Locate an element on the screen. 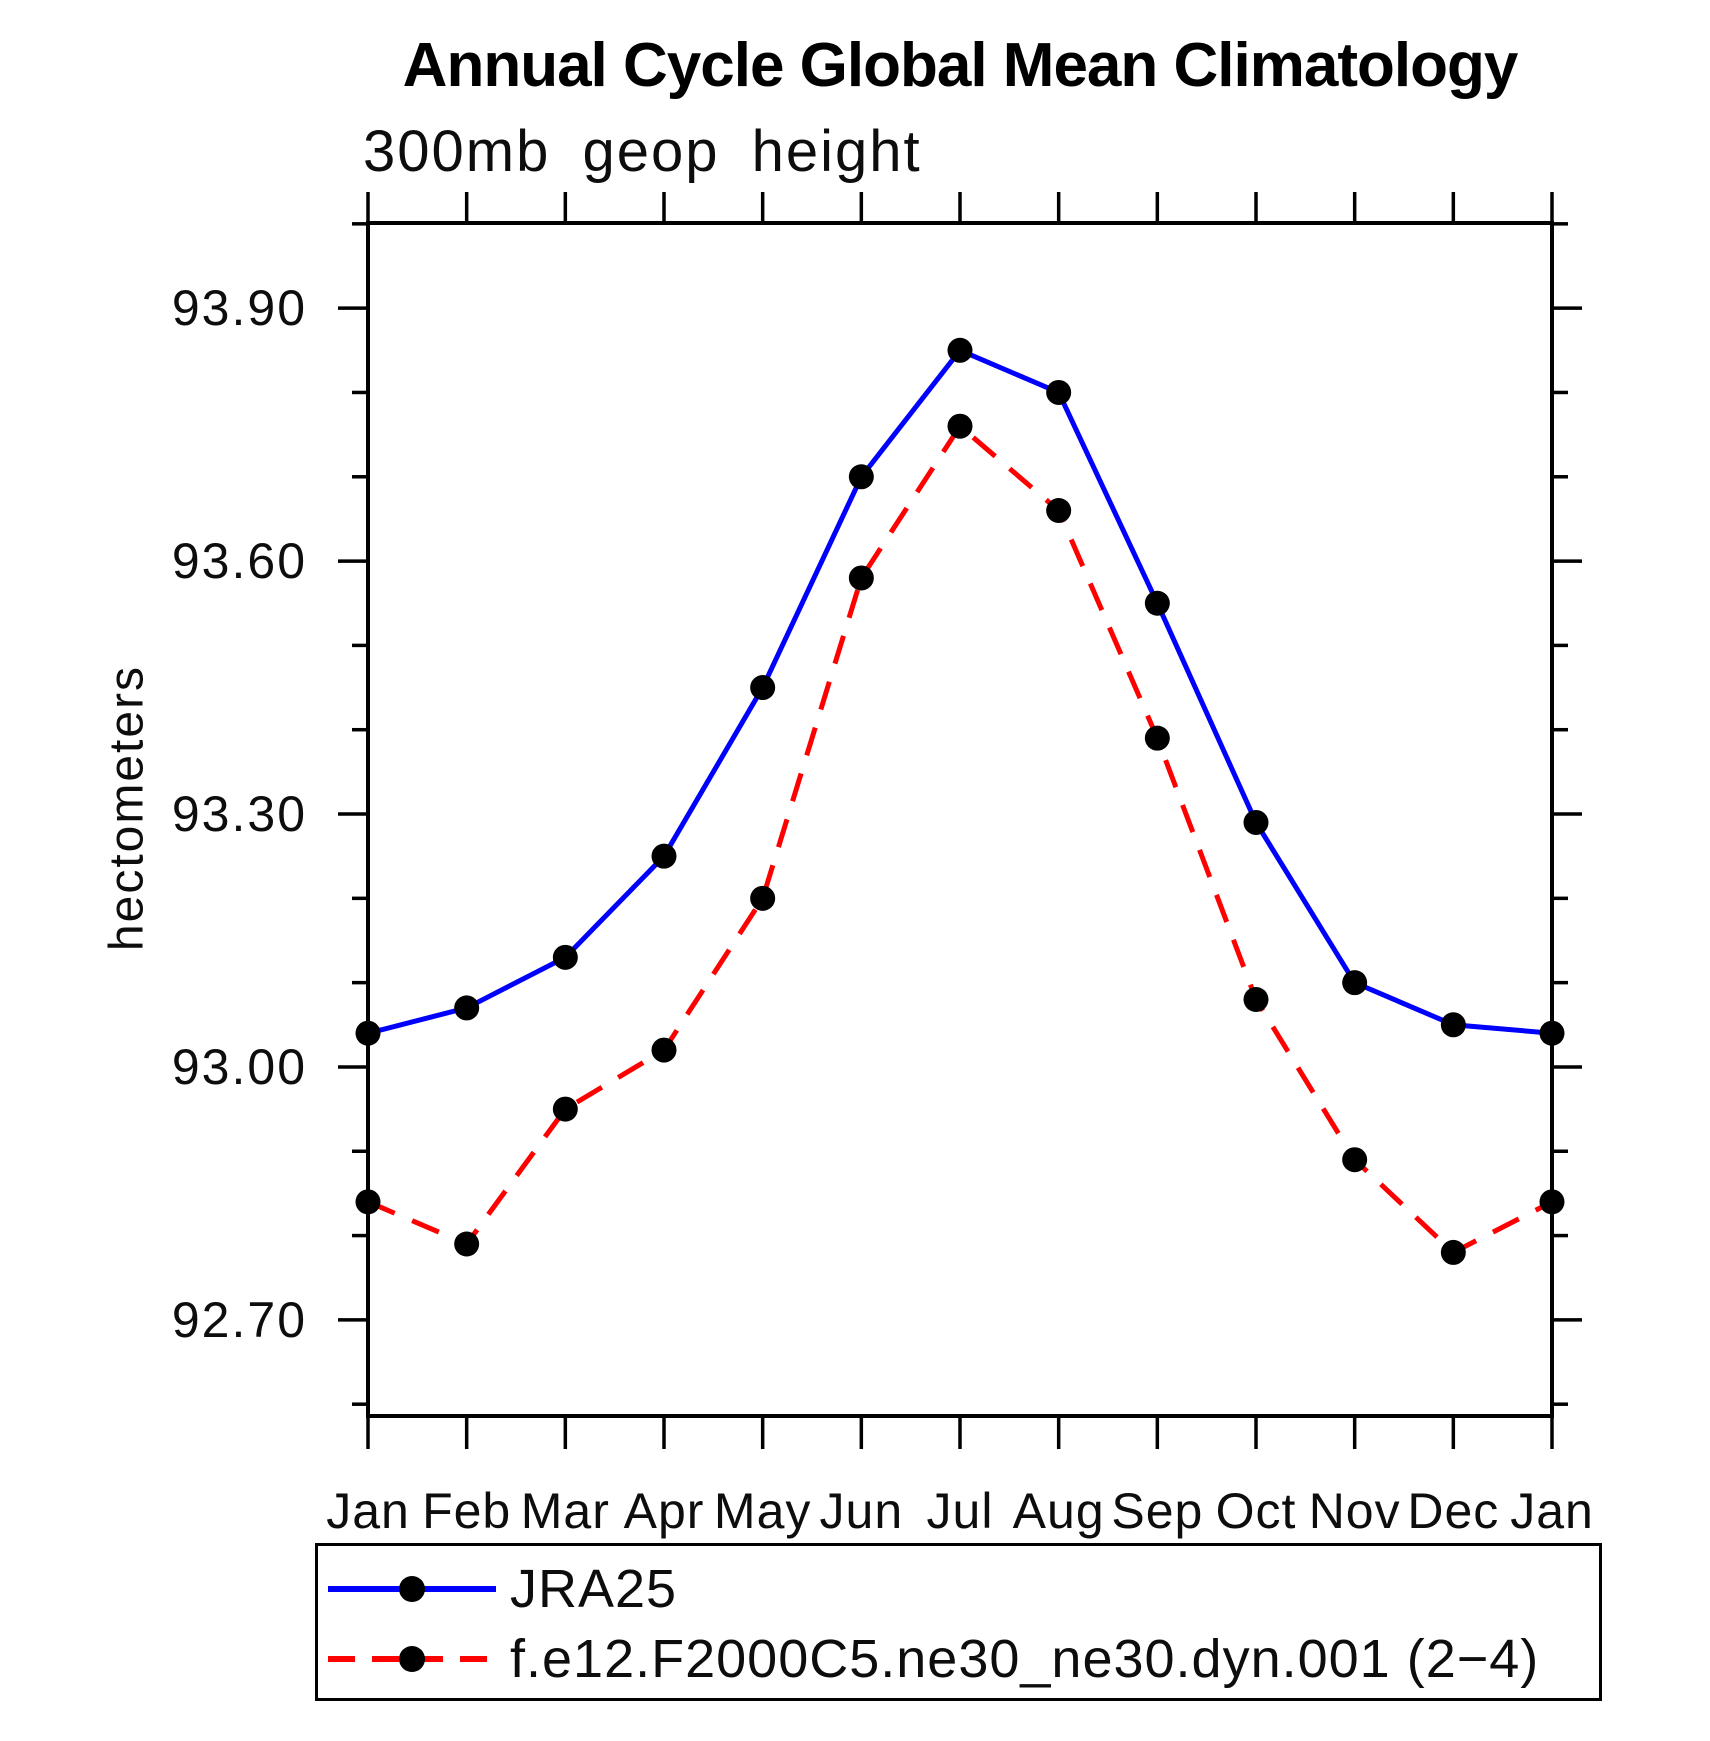  x-tick-label: Apr is located at coordinates (664, 1511).